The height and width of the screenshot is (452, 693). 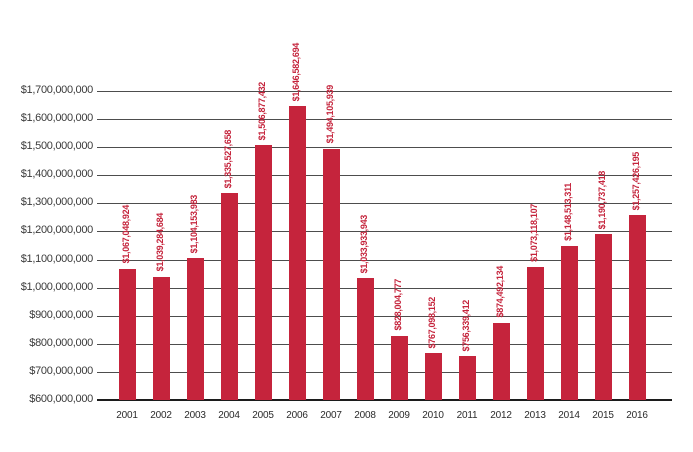 I want to click on y-axis-label: $900,000,000, so click(x=61, y=314).